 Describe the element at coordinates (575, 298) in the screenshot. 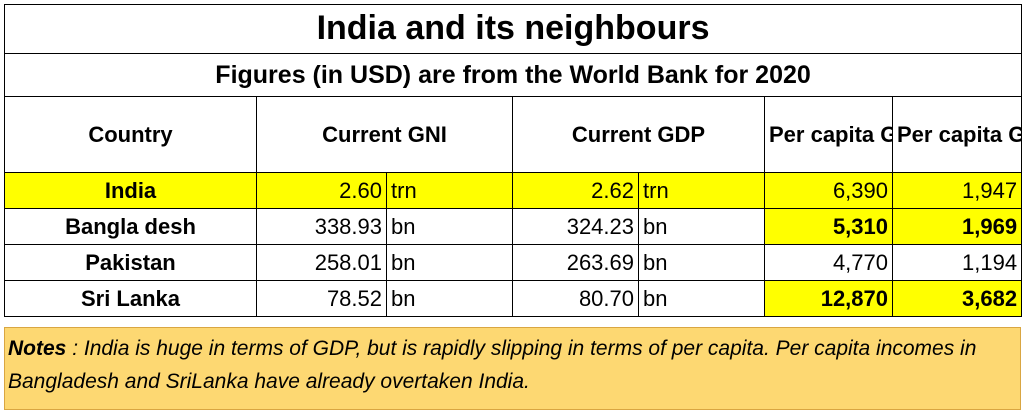

I see `gdp-value: 80.70` at that location.